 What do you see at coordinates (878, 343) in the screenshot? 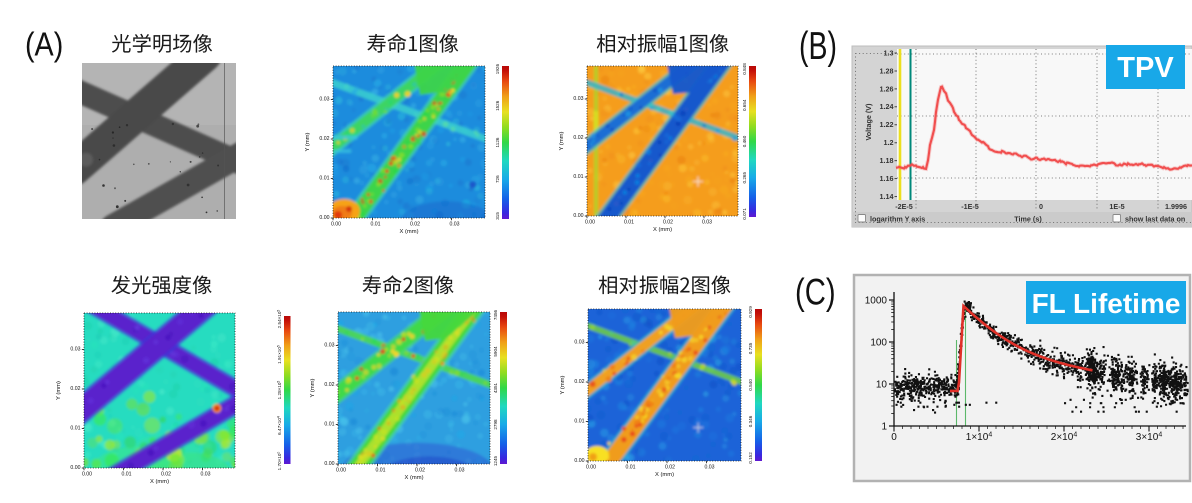
I see `svg-text: 100` at bounding box center [878, 343].